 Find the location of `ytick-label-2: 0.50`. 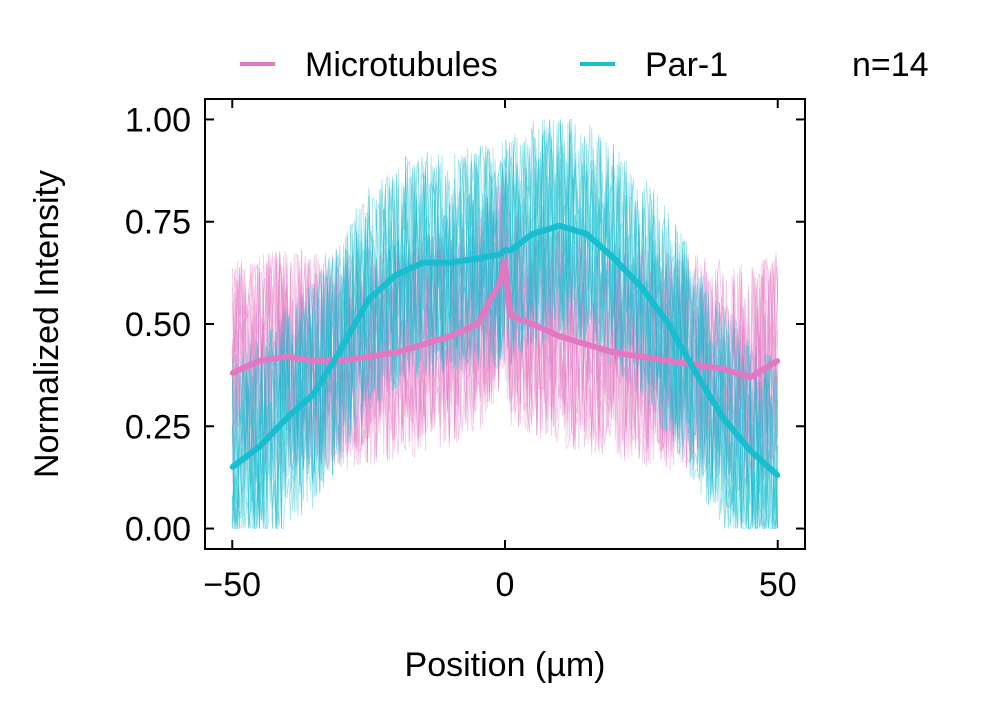

ytick-label-2: 0.50 is located at coordinates (158, 325).